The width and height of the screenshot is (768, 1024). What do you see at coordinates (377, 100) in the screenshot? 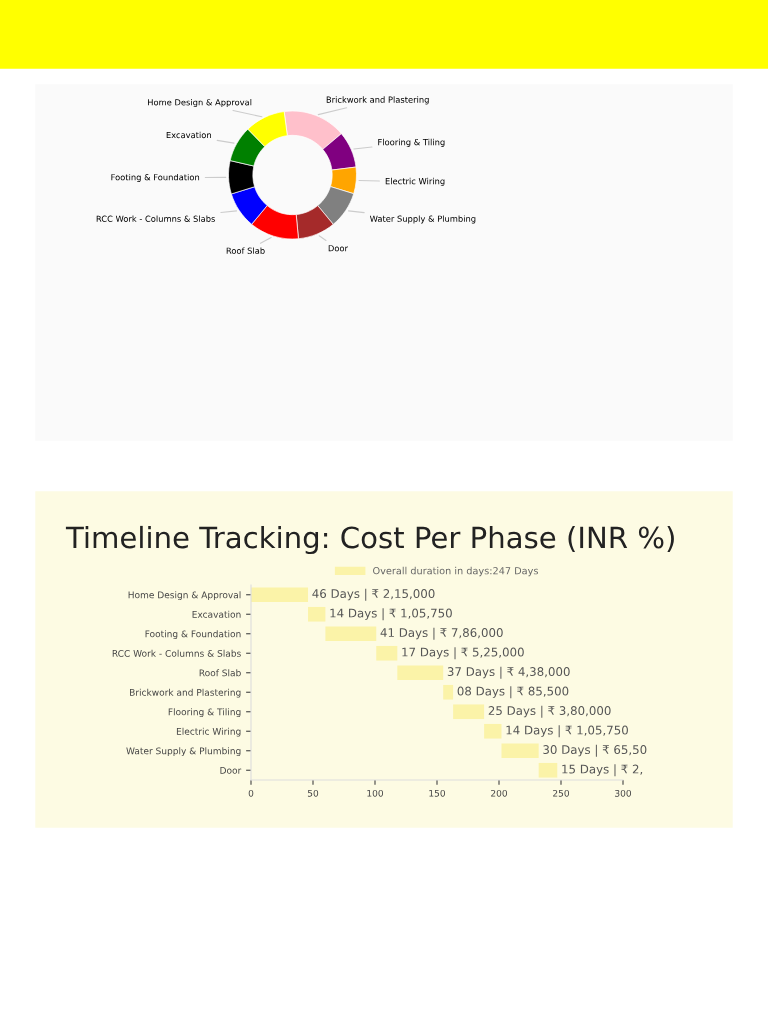
I see `slice-label: Brickwork and Plastering` at bounding box center [377, 100].